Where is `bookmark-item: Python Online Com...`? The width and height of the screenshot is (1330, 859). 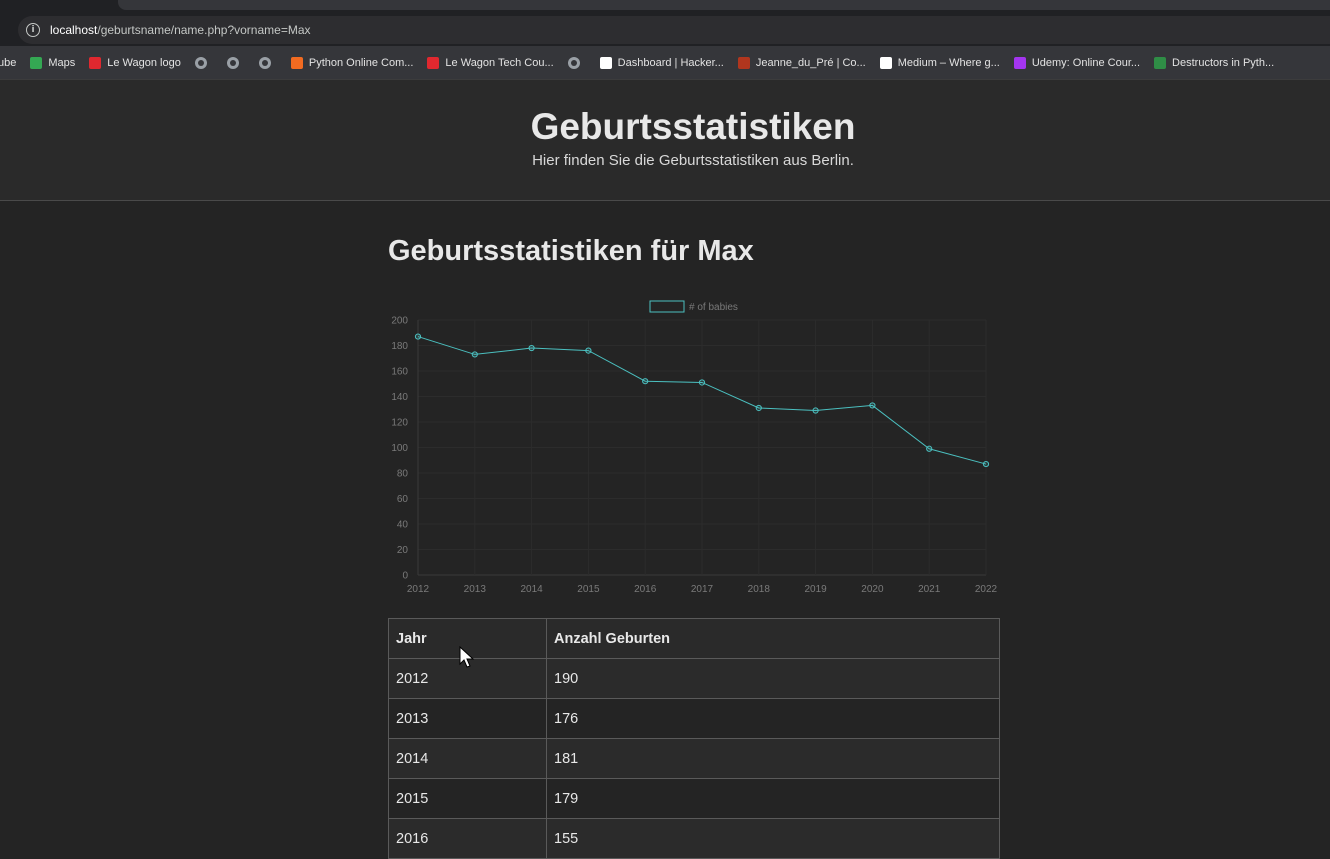
bookmark-item: Python Online Com... is located at coordinates (352, 62).